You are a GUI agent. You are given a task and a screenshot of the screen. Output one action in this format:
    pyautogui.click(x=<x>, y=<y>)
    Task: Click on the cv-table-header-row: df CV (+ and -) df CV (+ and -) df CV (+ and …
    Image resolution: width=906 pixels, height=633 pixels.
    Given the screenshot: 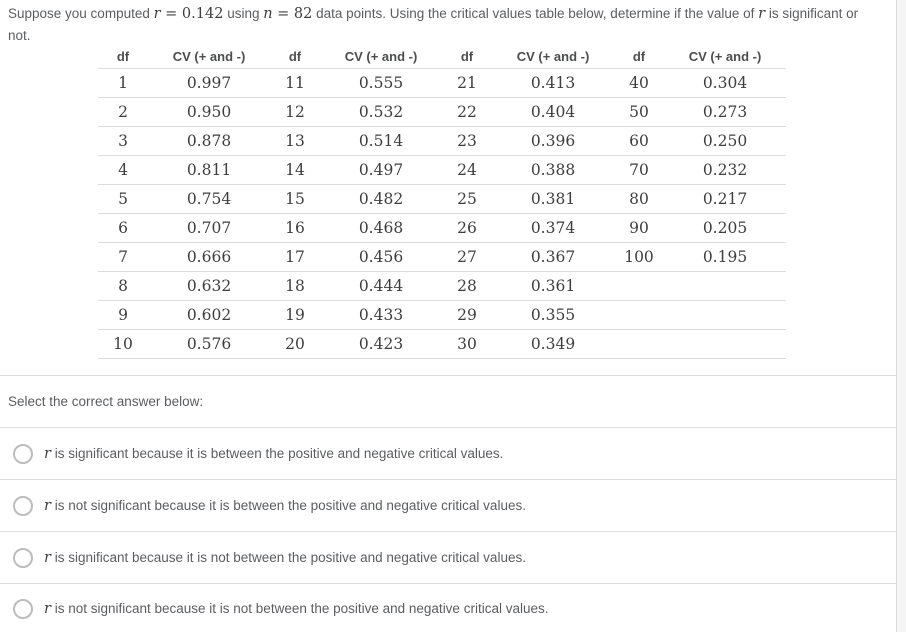 What is the action you would take?
    pyautogui.click(x=442, y=57)
    